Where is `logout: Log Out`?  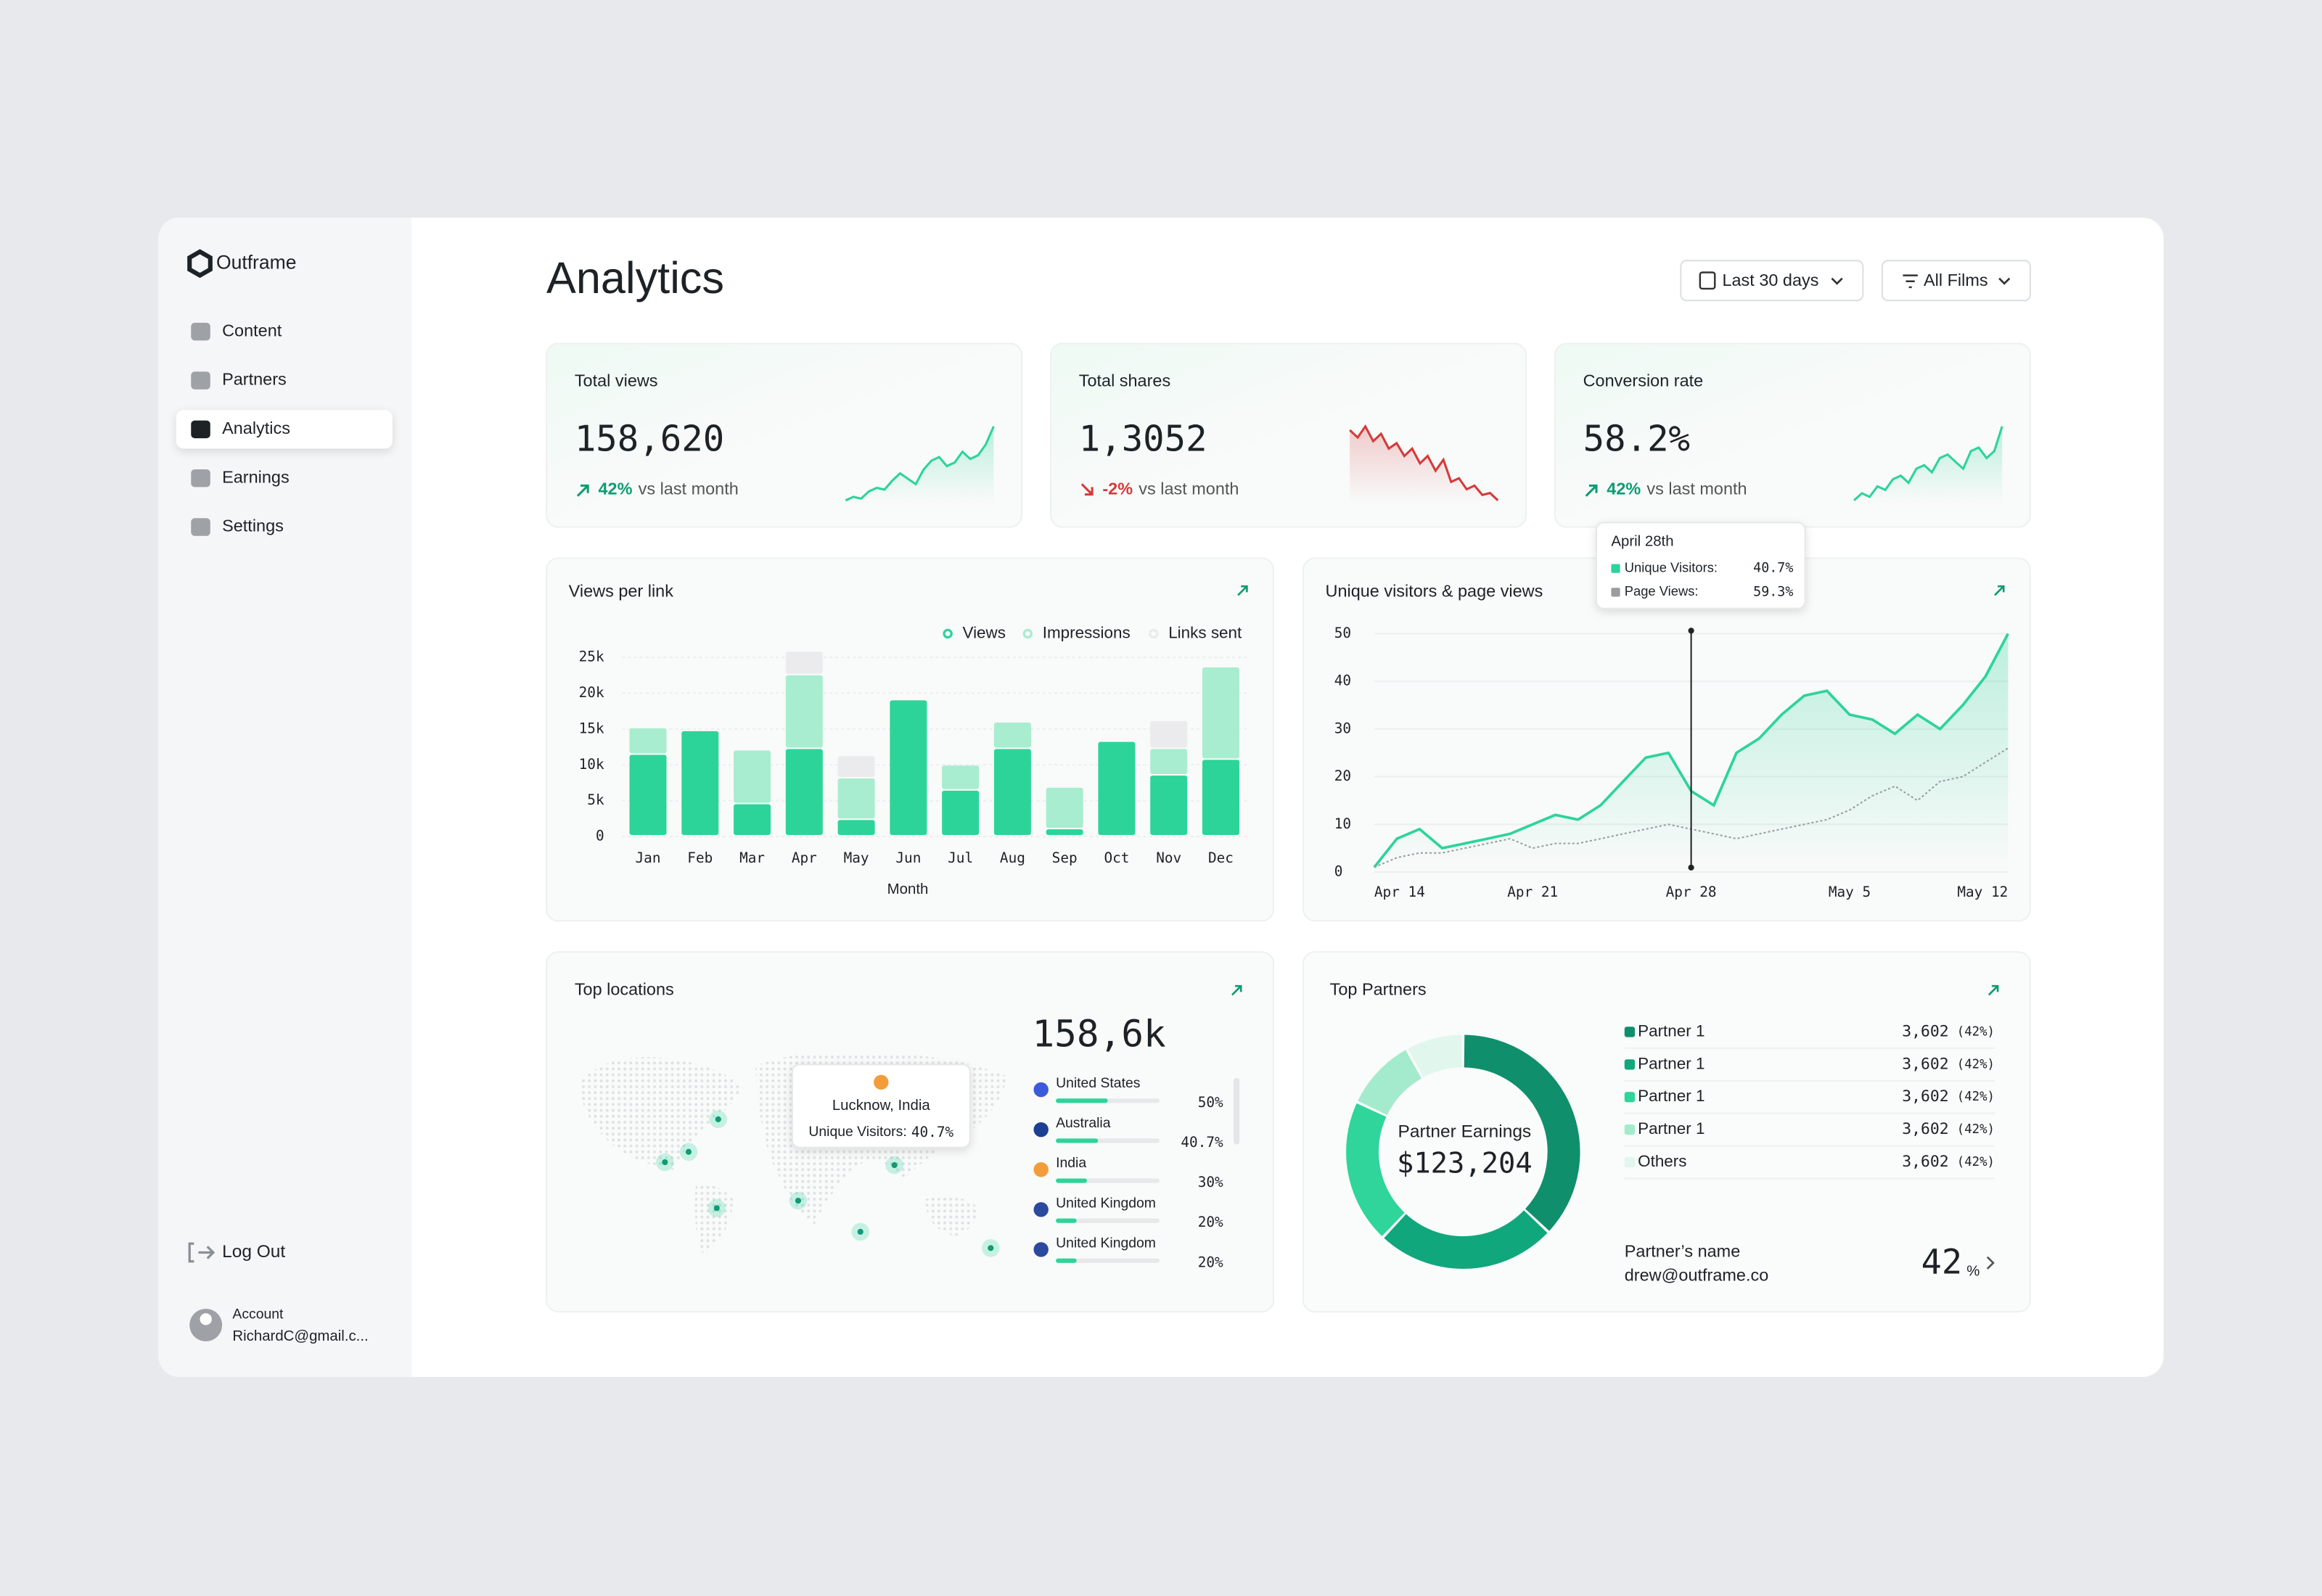
logout: Log Out is located at coordinates (253, 1252).